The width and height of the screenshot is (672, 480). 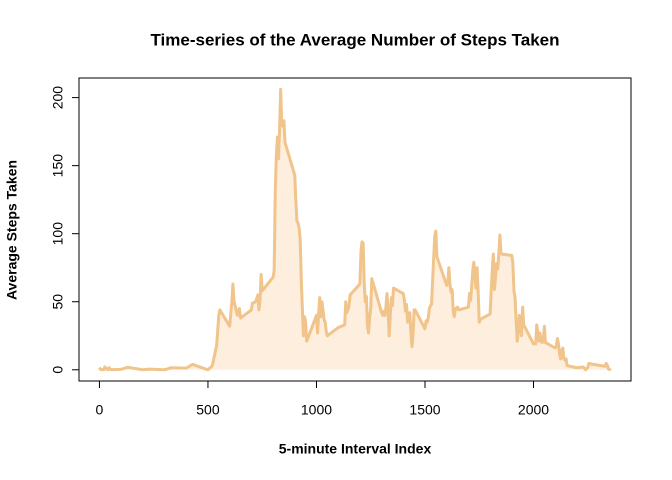 I want to click on y-tick-label: 150, so click(x=58, y=166).